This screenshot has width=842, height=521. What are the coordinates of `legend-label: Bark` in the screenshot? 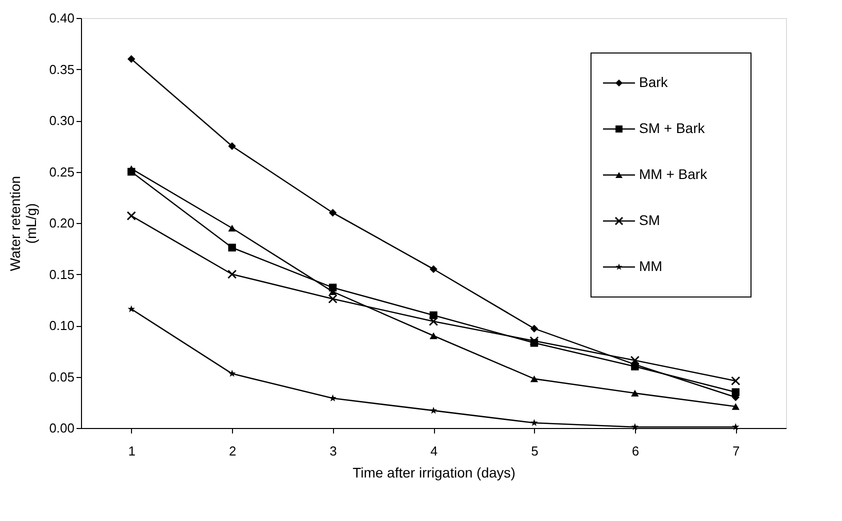 It's located at (654, 82).